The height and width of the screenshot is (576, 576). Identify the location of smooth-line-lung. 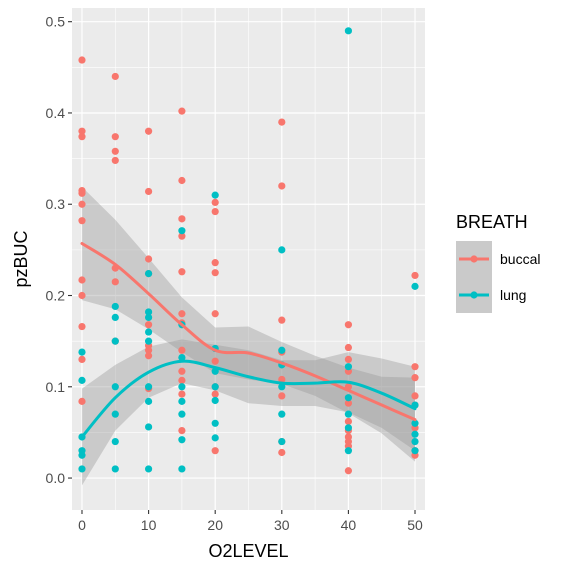
(248, 399).